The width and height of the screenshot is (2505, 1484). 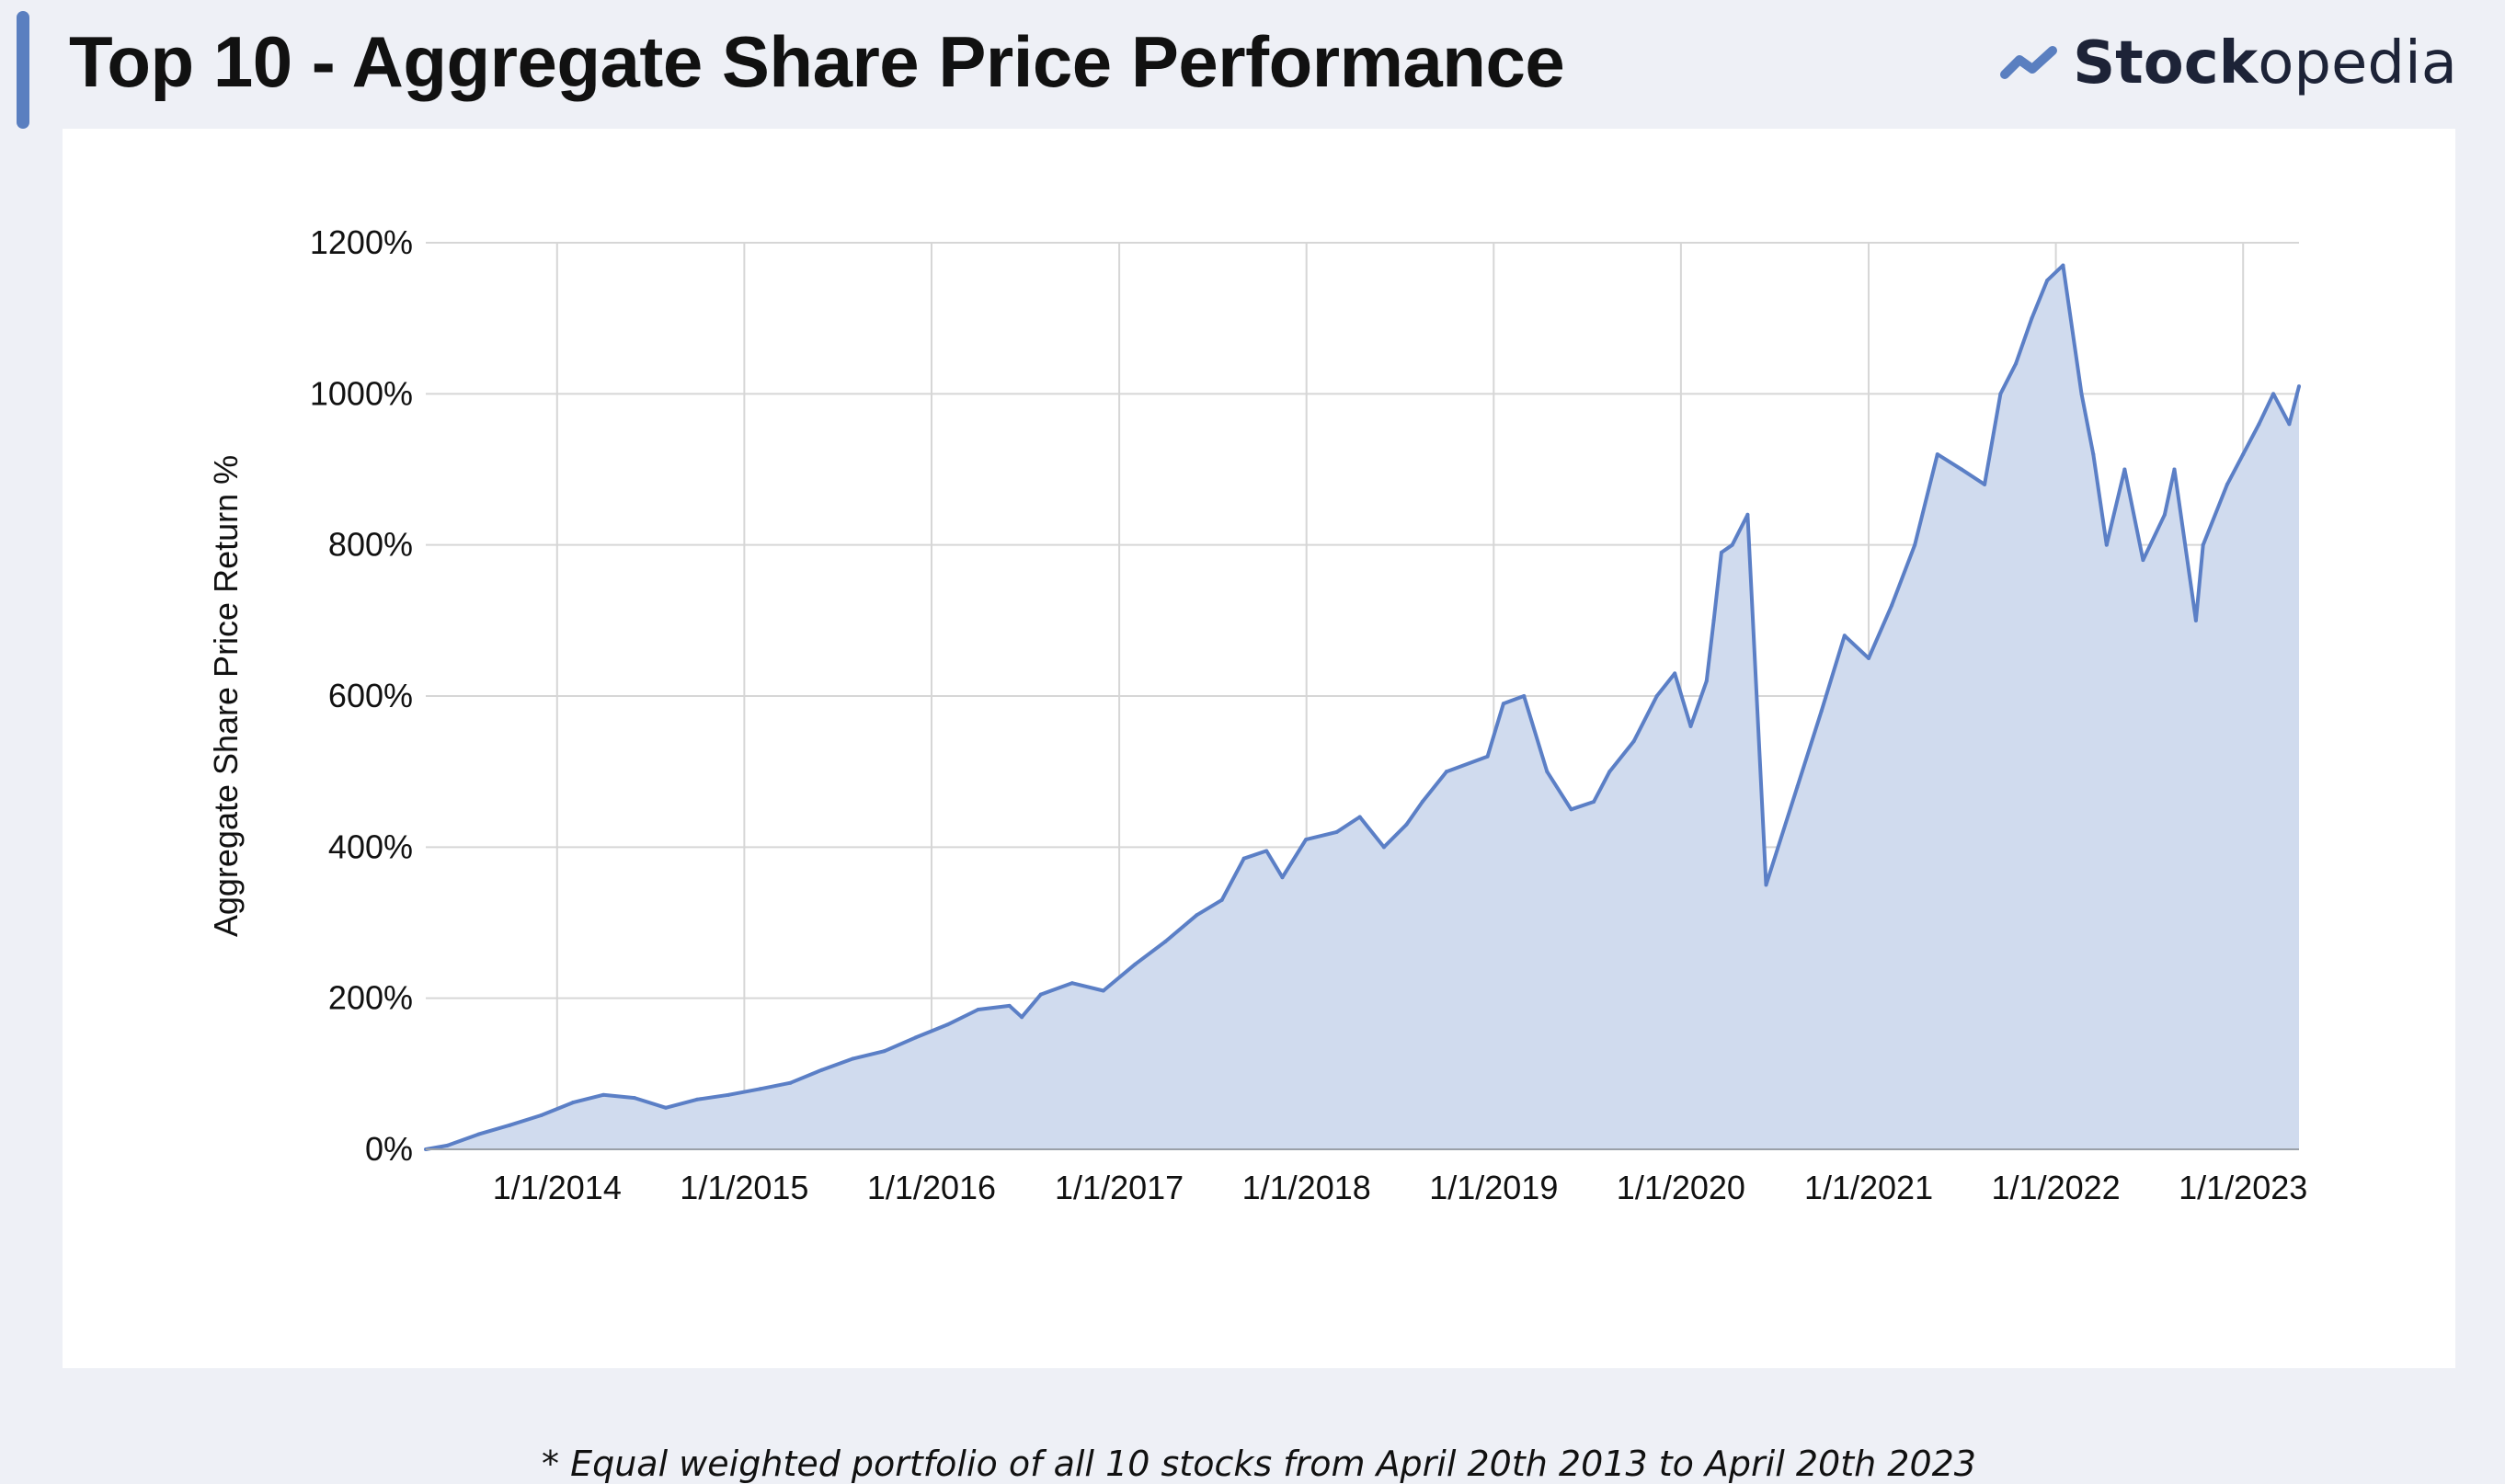 What do you see at coordinates (362, 242) in the screenshot?
I see `y-tick-label: 1200%` at bounding box center [362, 242].